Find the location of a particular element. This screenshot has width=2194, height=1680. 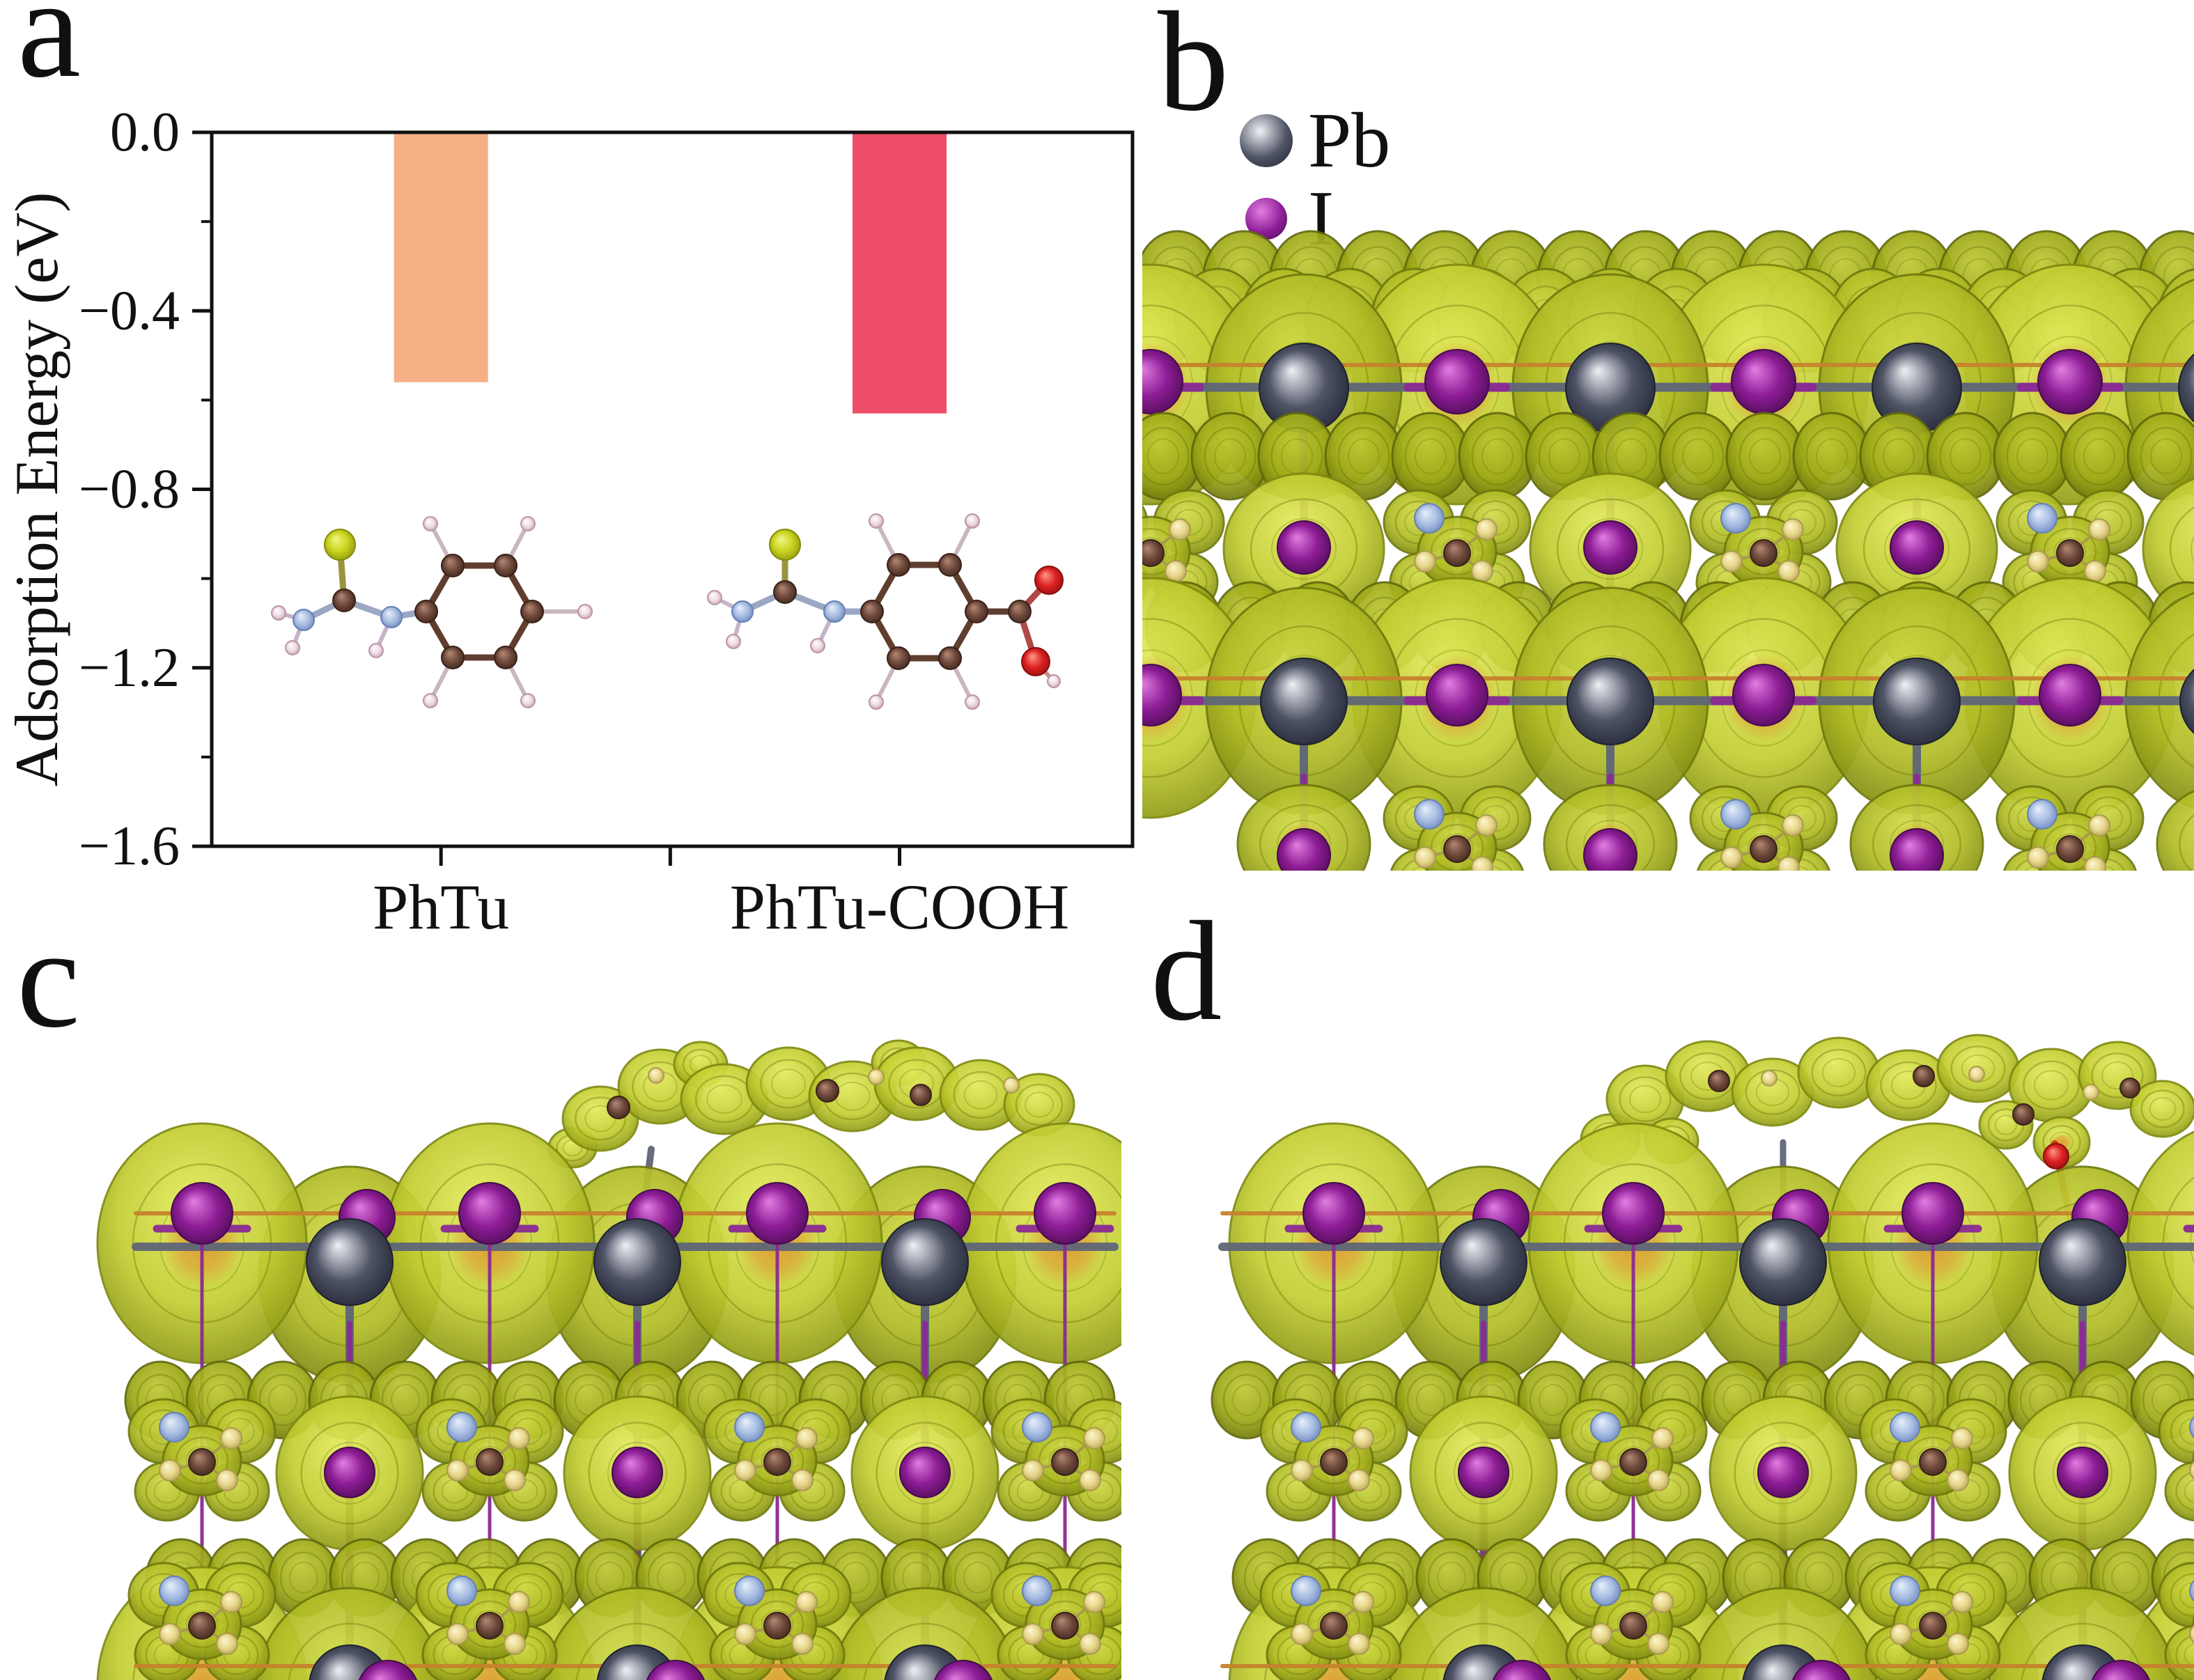

molecule-inset is located at coordinates (432, 612).